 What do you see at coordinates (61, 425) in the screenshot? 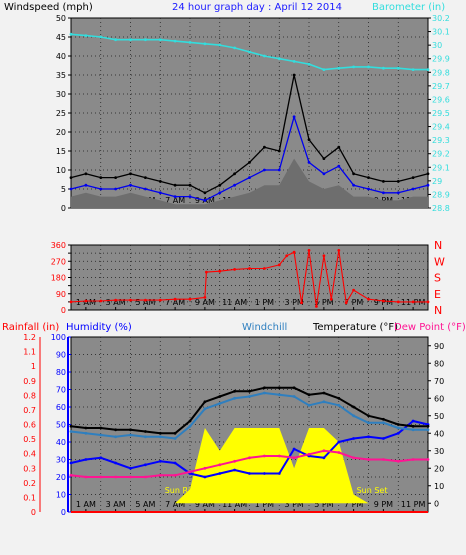
I see `humidity-tick-label: 50` at bounding box center [61, 425].